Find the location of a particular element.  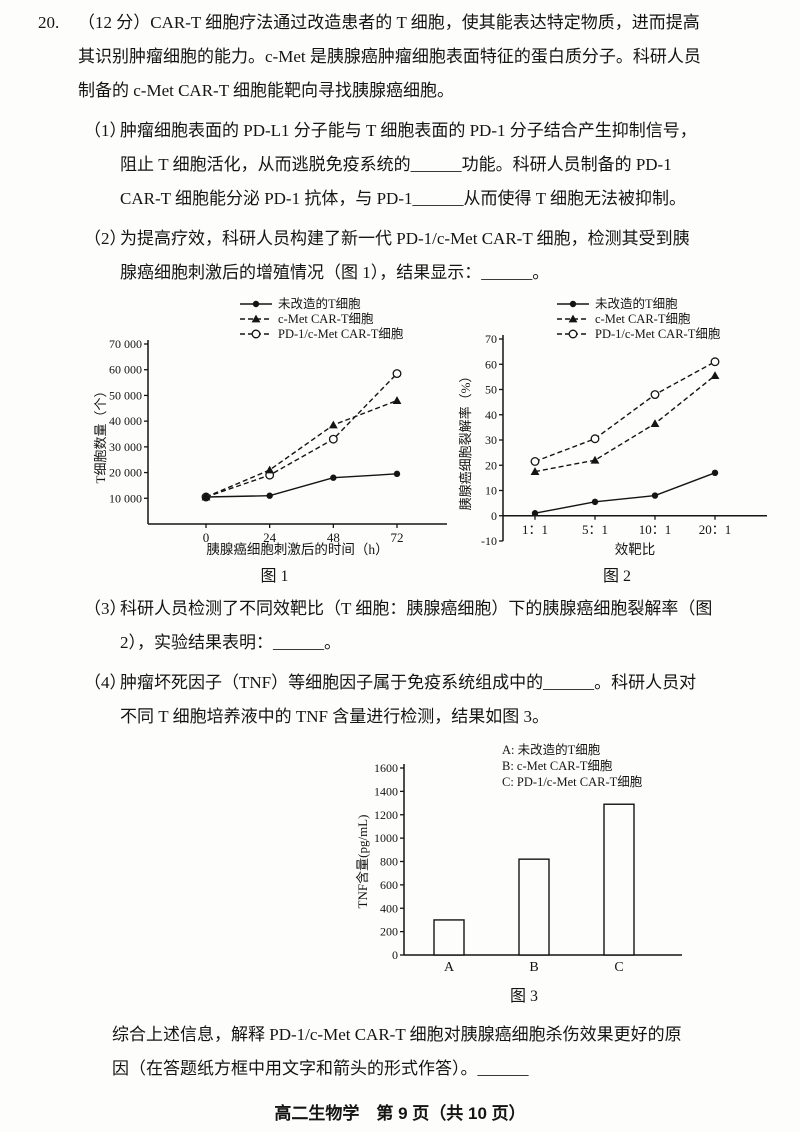

svg-text: 10 000 is located at coordinates (125, 498).